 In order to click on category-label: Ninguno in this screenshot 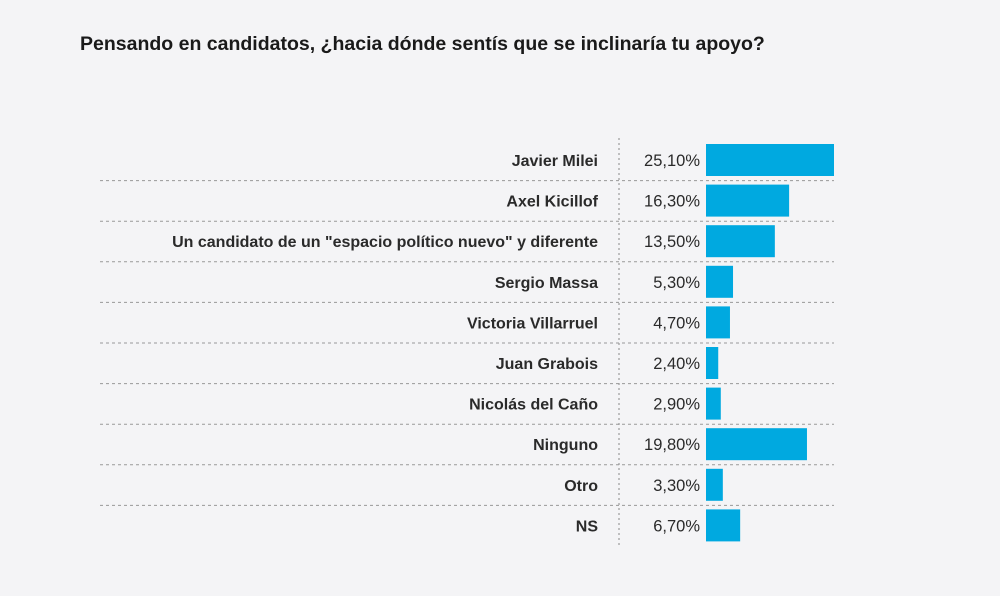, I will do `click(565, 445)`.